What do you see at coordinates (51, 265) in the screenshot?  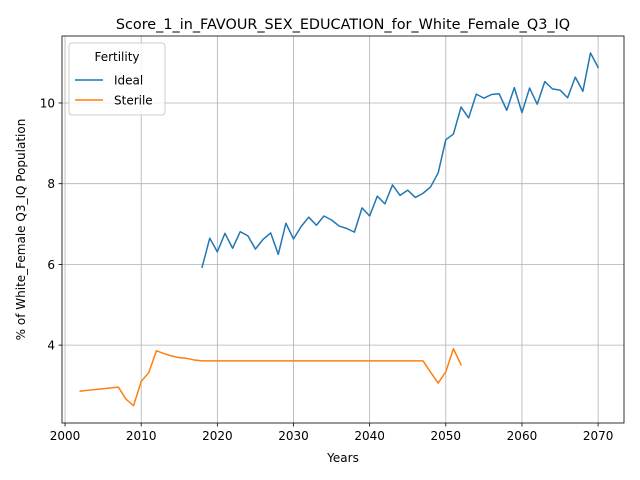 I see `y-tick-label: 6` at bounding box center [51, 265].